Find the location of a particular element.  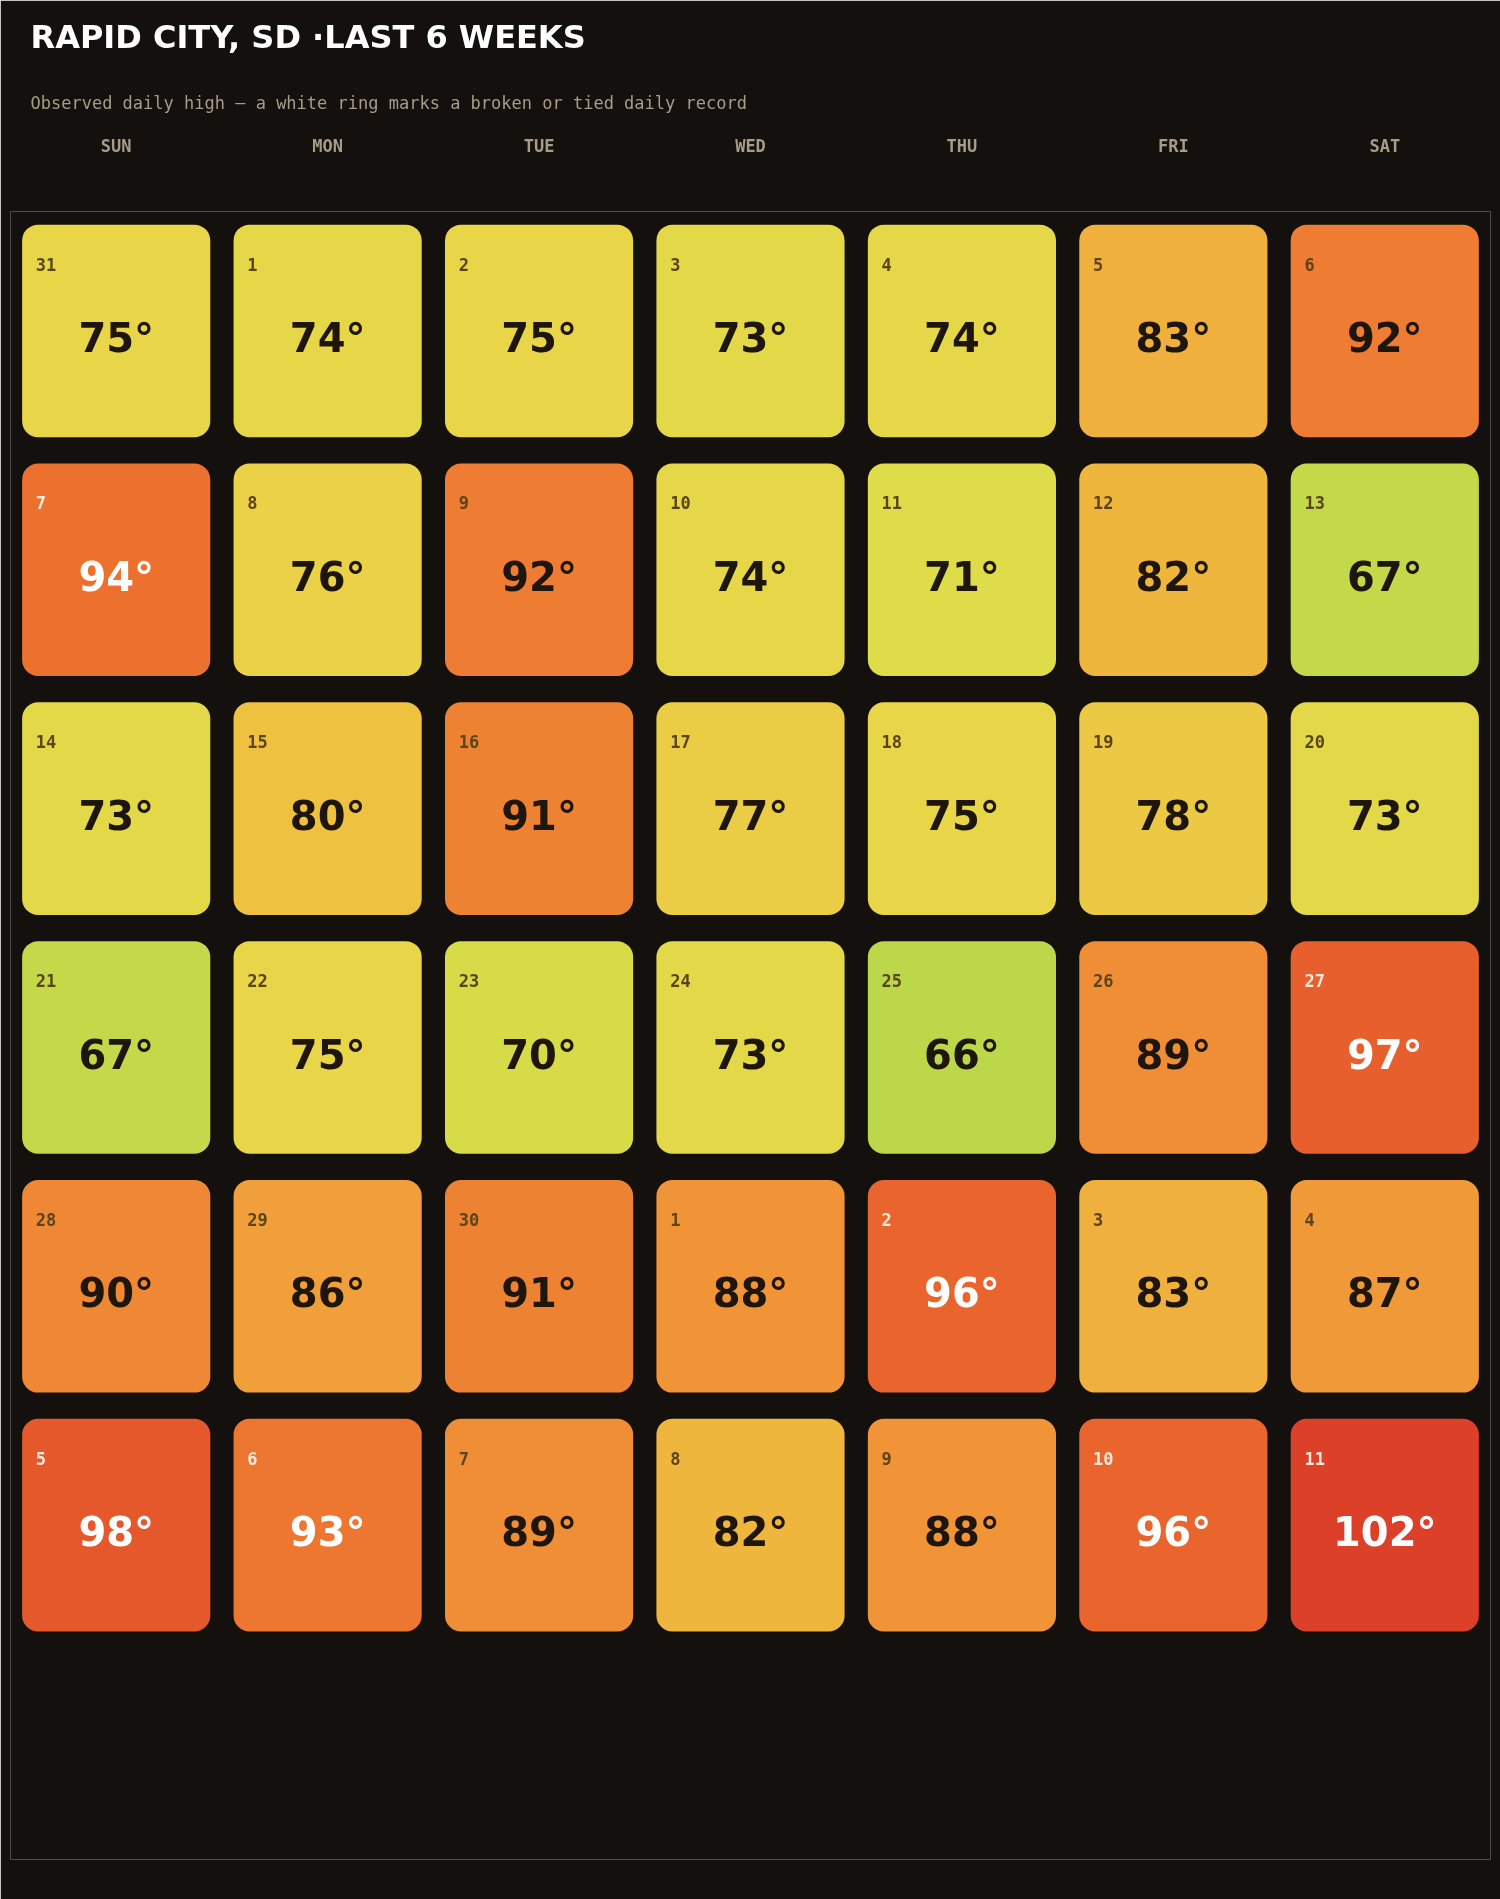

annotation: 18 is located at coordinates (892, 742).